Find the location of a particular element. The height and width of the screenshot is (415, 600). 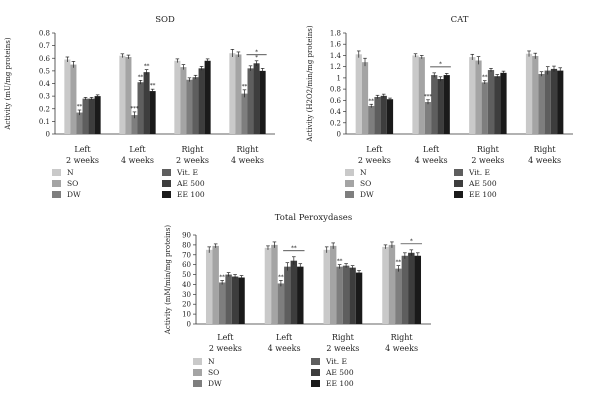

legend-label: N is located at coordinates (70, 172).